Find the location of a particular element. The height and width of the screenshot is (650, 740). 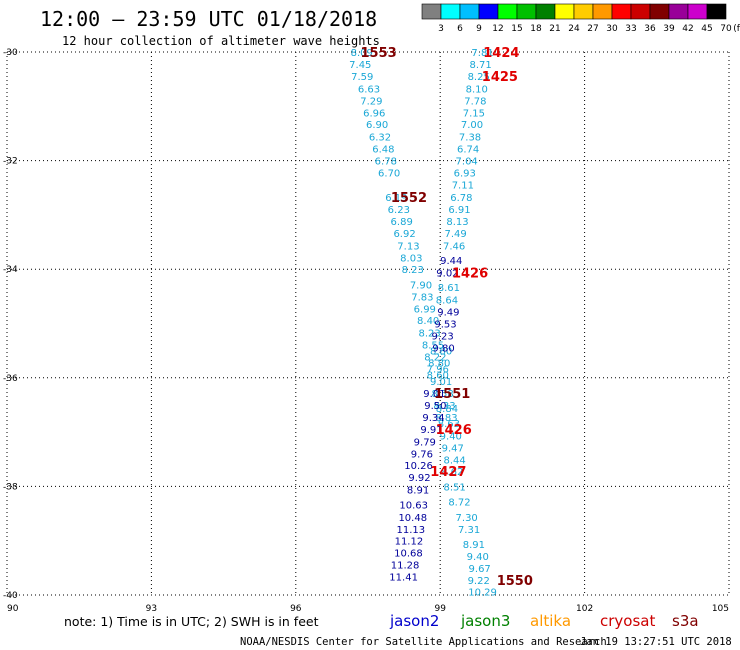

wave-height-label: 9.50 is located at coordinates (435, 406).